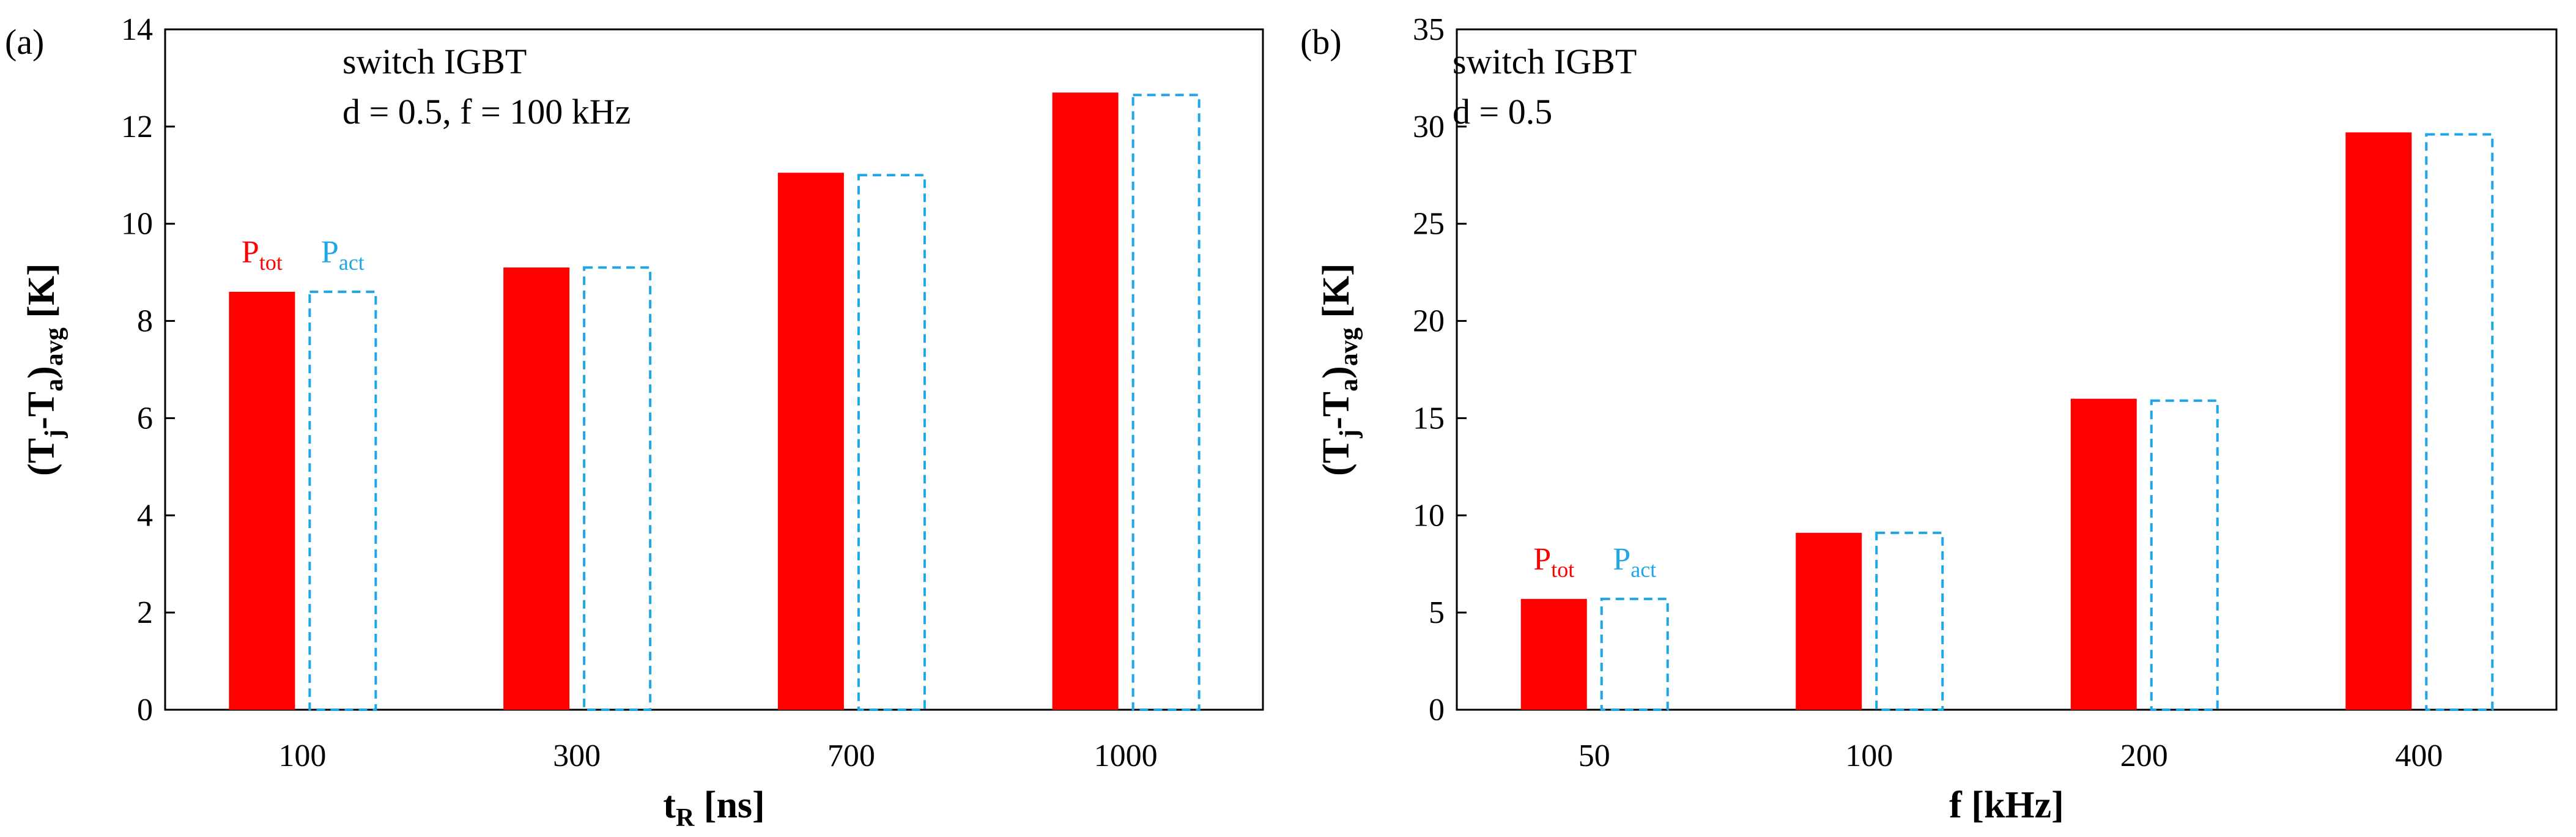 The width and height of the screenshot is (2576, 837). Describe the element at coordinates (145, 515) in the screenshot. I see `y-tick-label: 4` at that location.